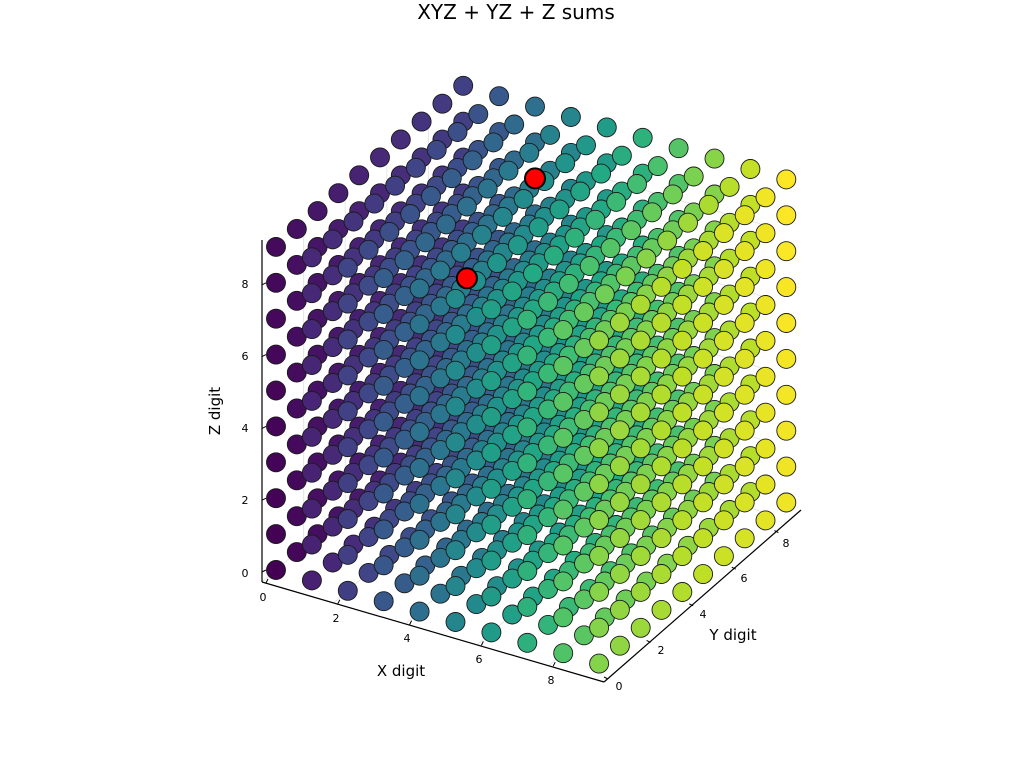 The height and width of the screenshot is (768, 1024). I want to click on x-axis-label: X digit, so click(401, 671).